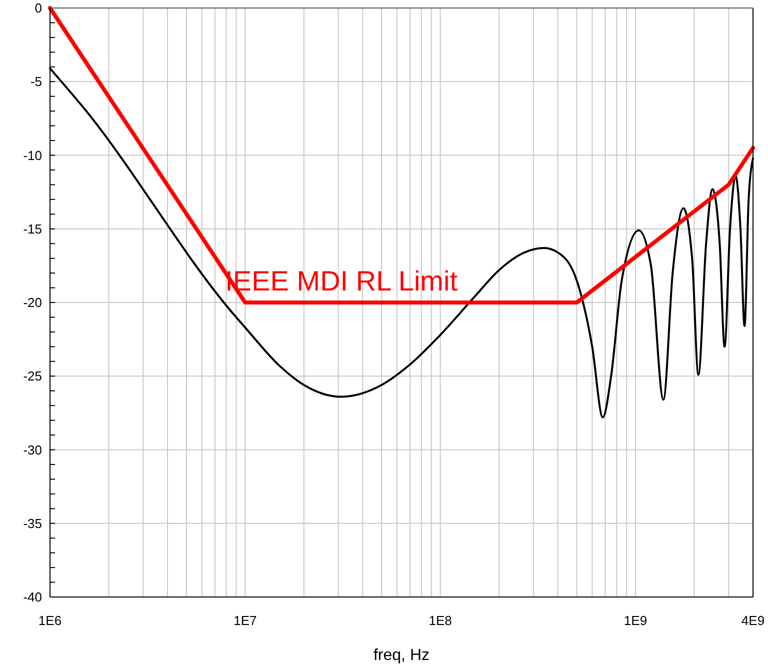 The image size is (768, 666). I want to click on x-tick-label: 4E9, so click(753, 620).